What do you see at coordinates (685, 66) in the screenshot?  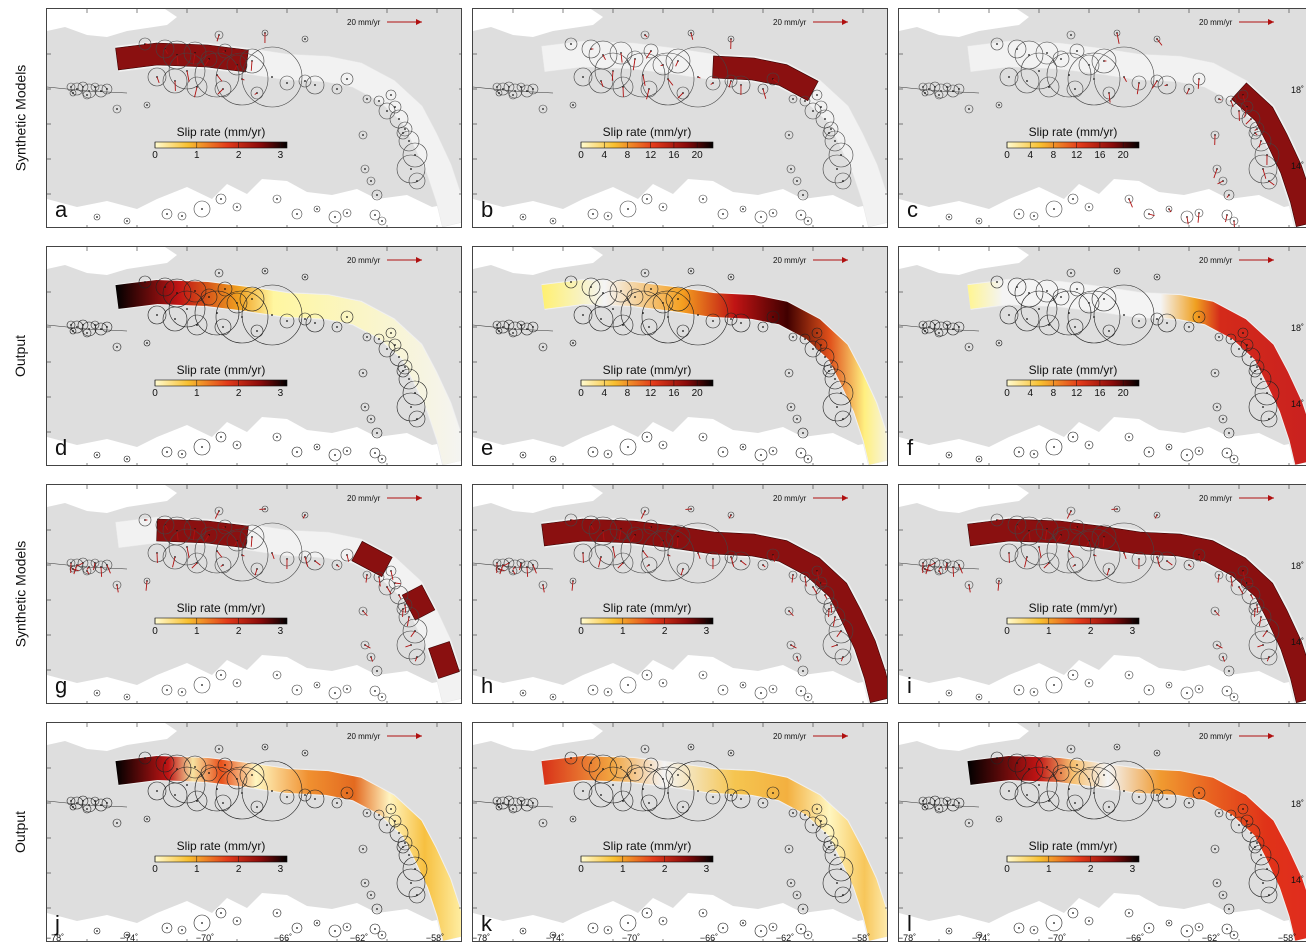 I see `velocity-vectors` at bounding box center [685, 66].